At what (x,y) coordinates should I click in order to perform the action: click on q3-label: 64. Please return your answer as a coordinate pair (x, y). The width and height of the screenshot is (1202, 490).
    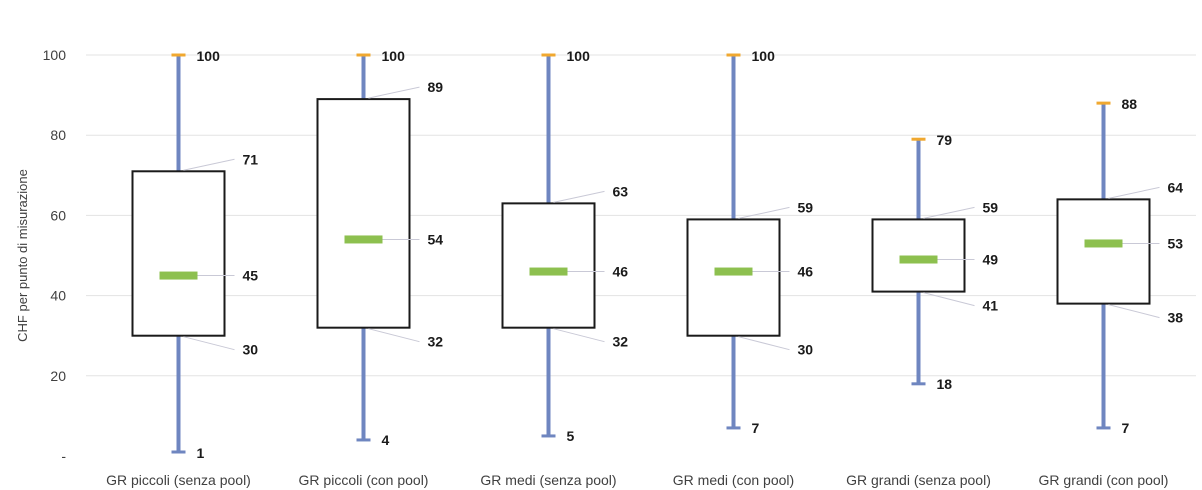
    Looking at the image, I should click on (1176, 187).